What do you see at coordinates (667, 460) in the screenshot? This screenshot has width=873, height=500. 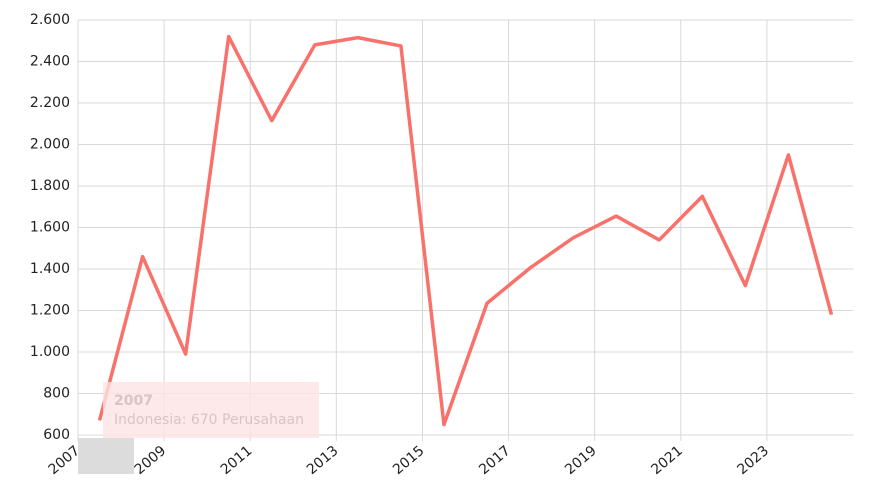 I see `x-tick-label: 2021` at bounding box center [667, 460].